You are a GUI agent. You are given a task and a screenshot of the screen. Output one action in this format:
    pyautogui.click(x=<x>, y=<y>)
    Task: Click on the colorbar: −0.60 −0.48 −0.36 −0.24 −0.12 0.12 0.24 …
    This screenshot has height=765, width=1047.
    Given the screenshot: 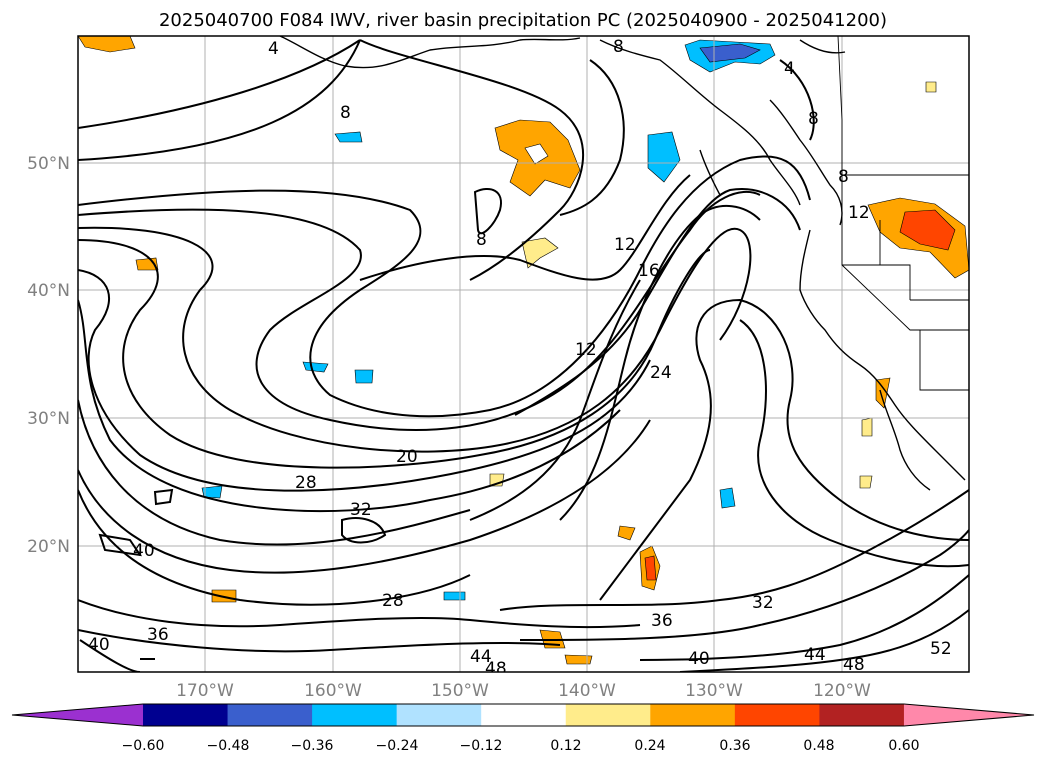 What is the action you would take?
    pyautogui.click(x=523, y=729)
    